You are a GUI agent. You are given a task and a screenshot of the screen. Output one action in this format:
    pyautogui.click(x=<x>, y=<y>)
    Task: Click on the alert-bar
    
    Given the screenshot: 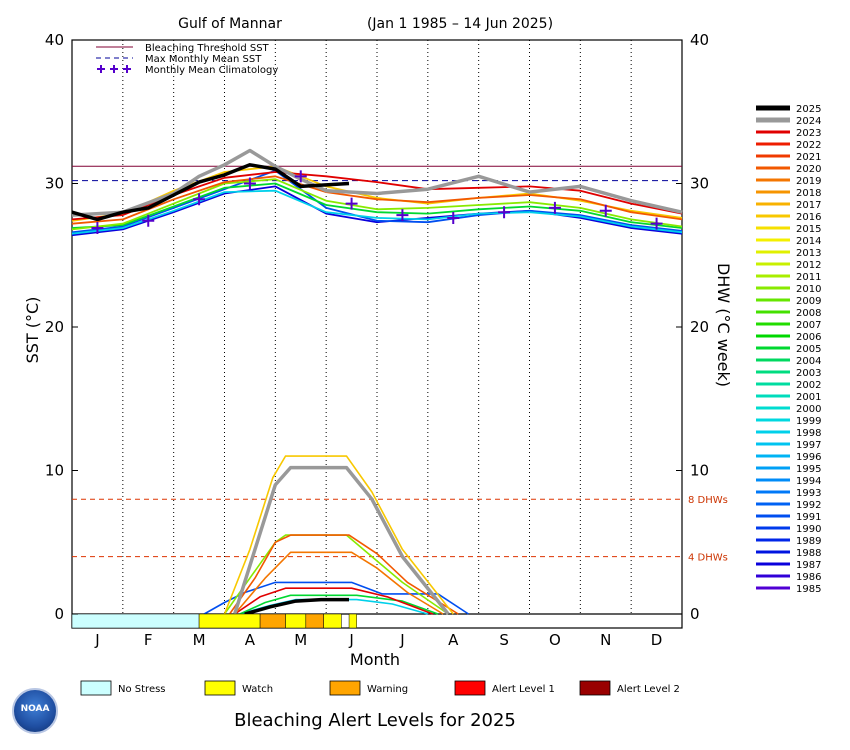 What is the action you would take?
    pyautogui.click(x=214, y=621)
    